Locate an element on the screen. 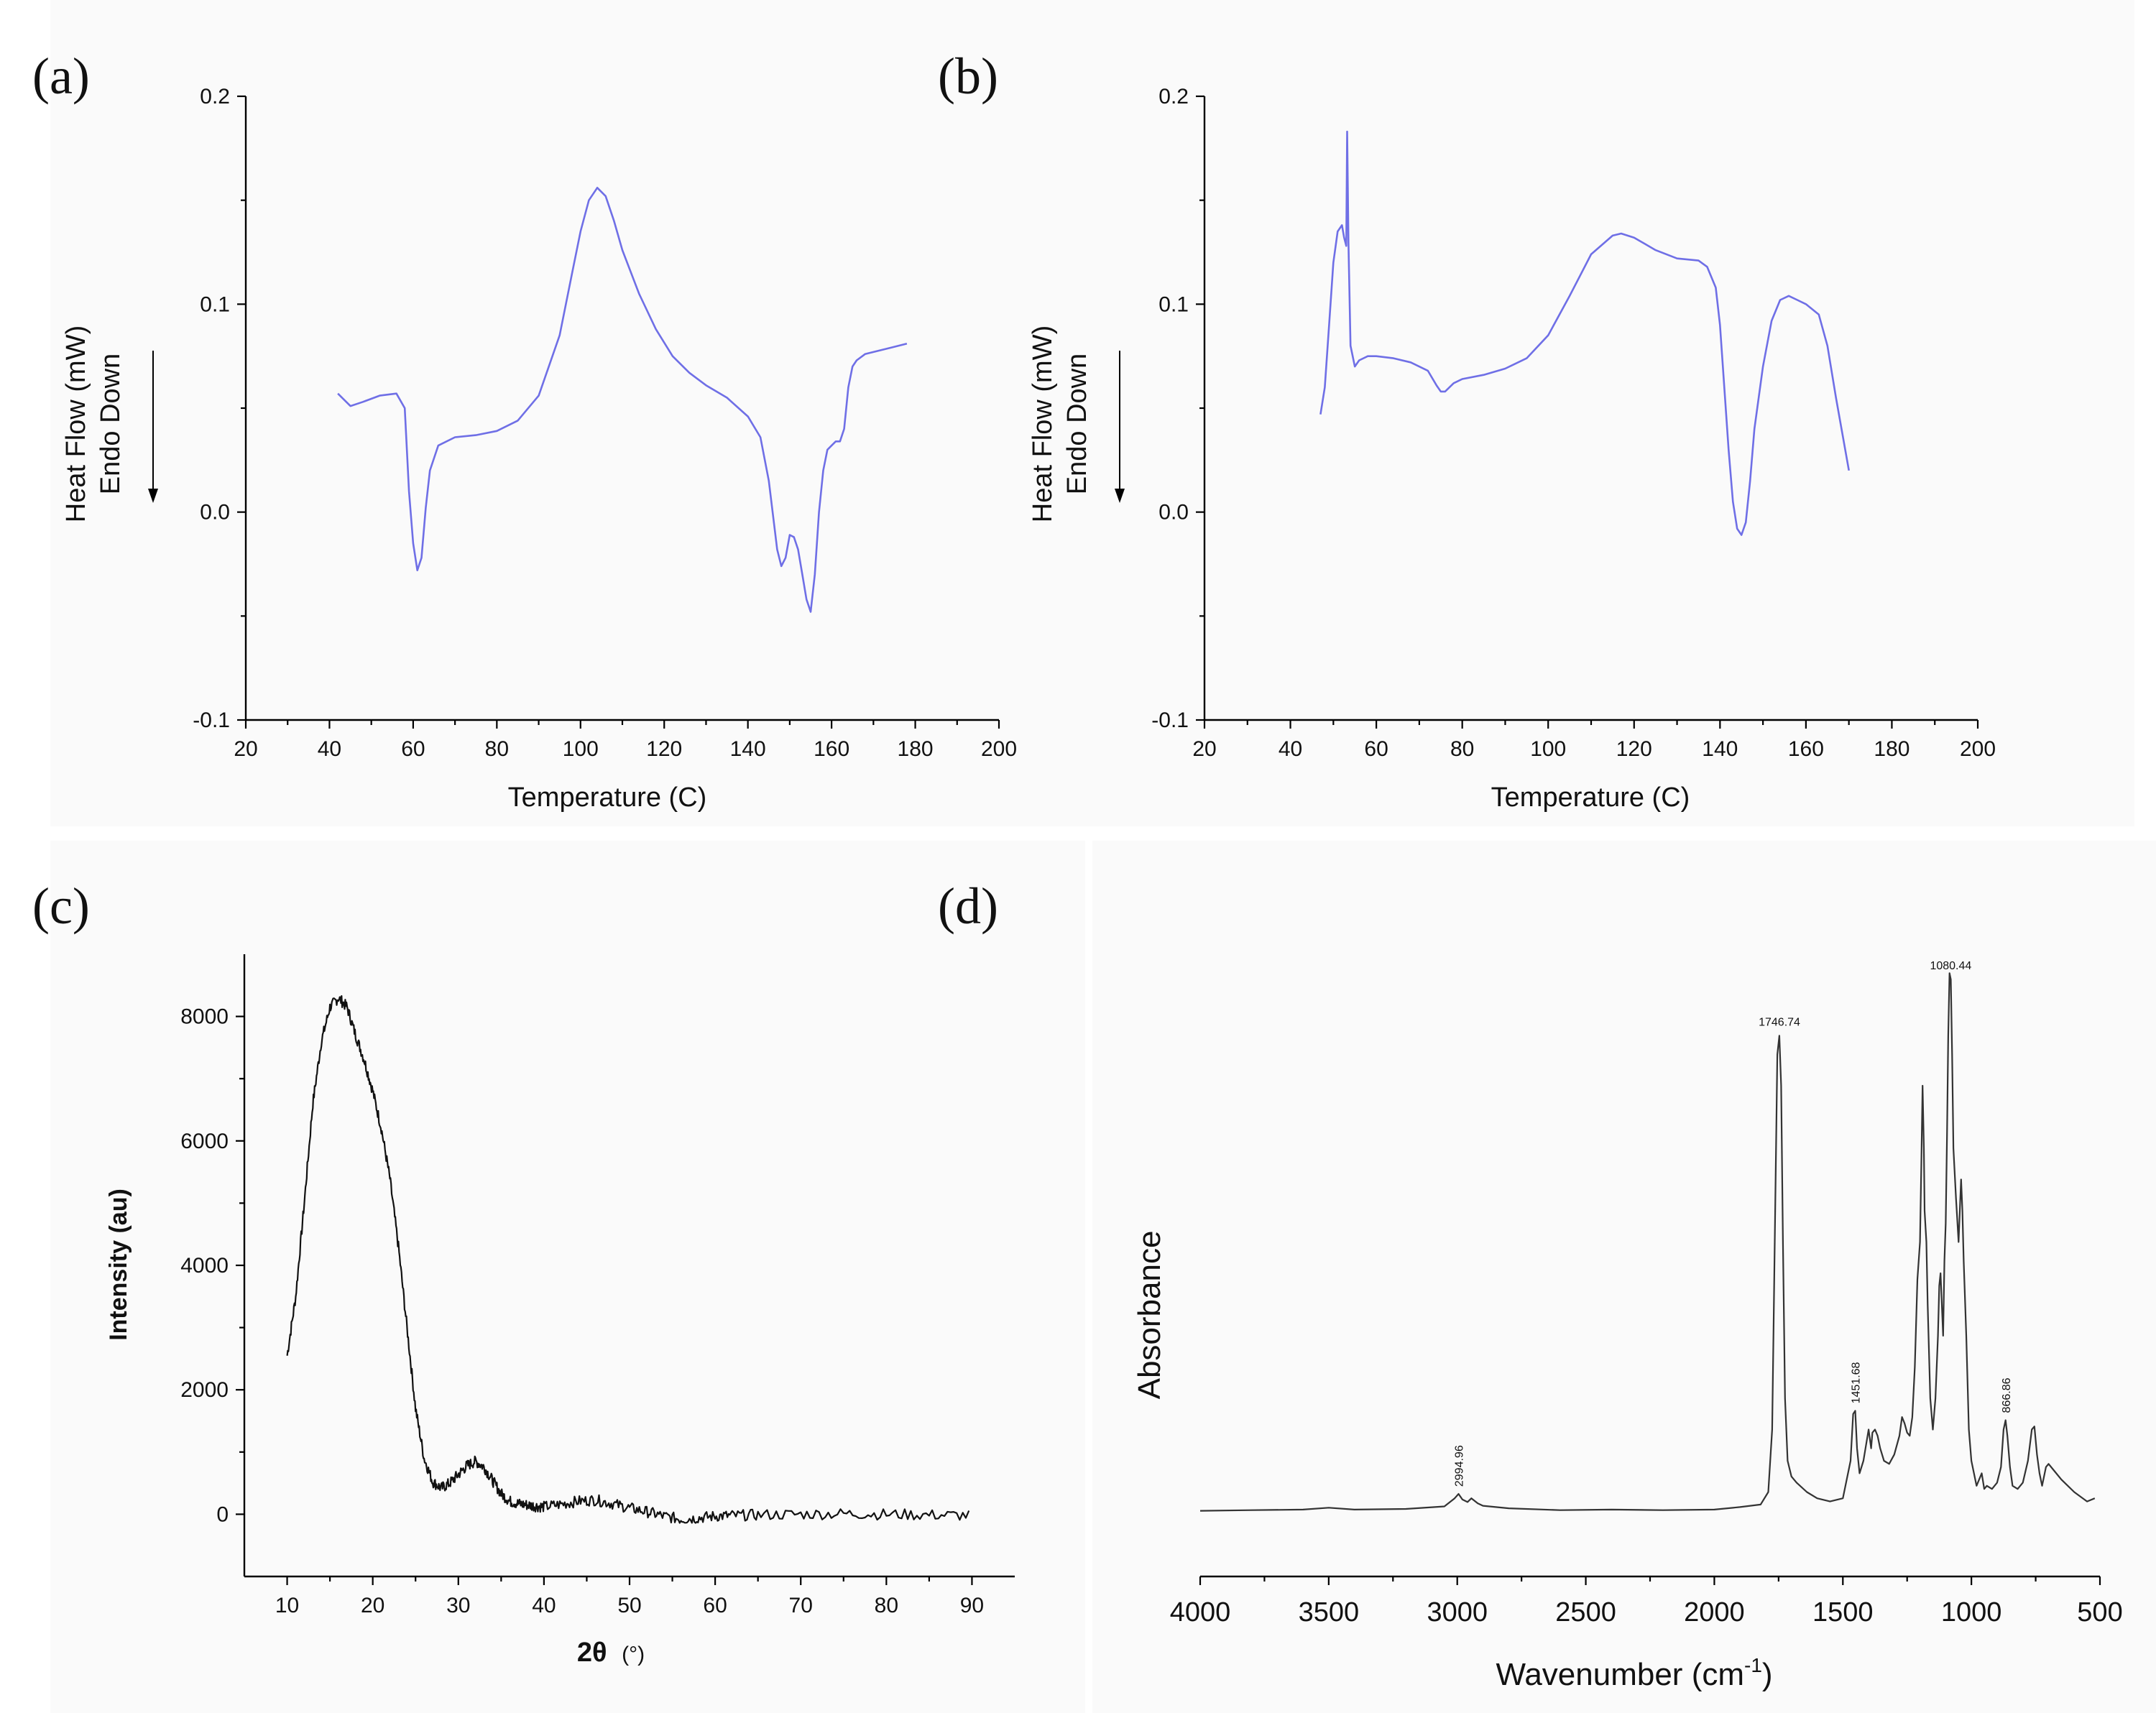  panel-b-x-tick-label-6: 140 is located at coordinates (1720, 749).